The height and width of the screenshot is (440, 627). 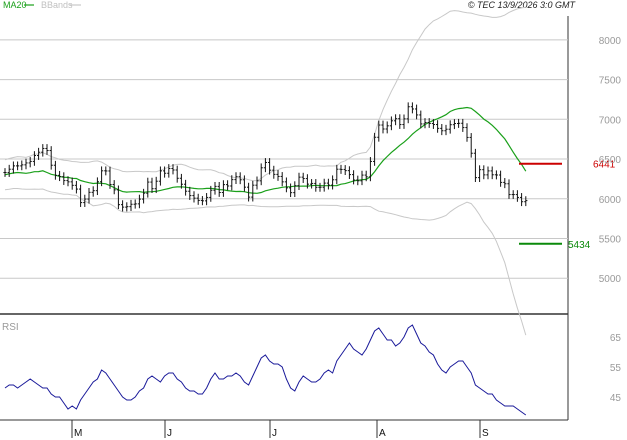 What do you see at coordinates (610, 279) in the screenshot?
I see `price-tick-5000: 5000` at bounding box center [610, 279].